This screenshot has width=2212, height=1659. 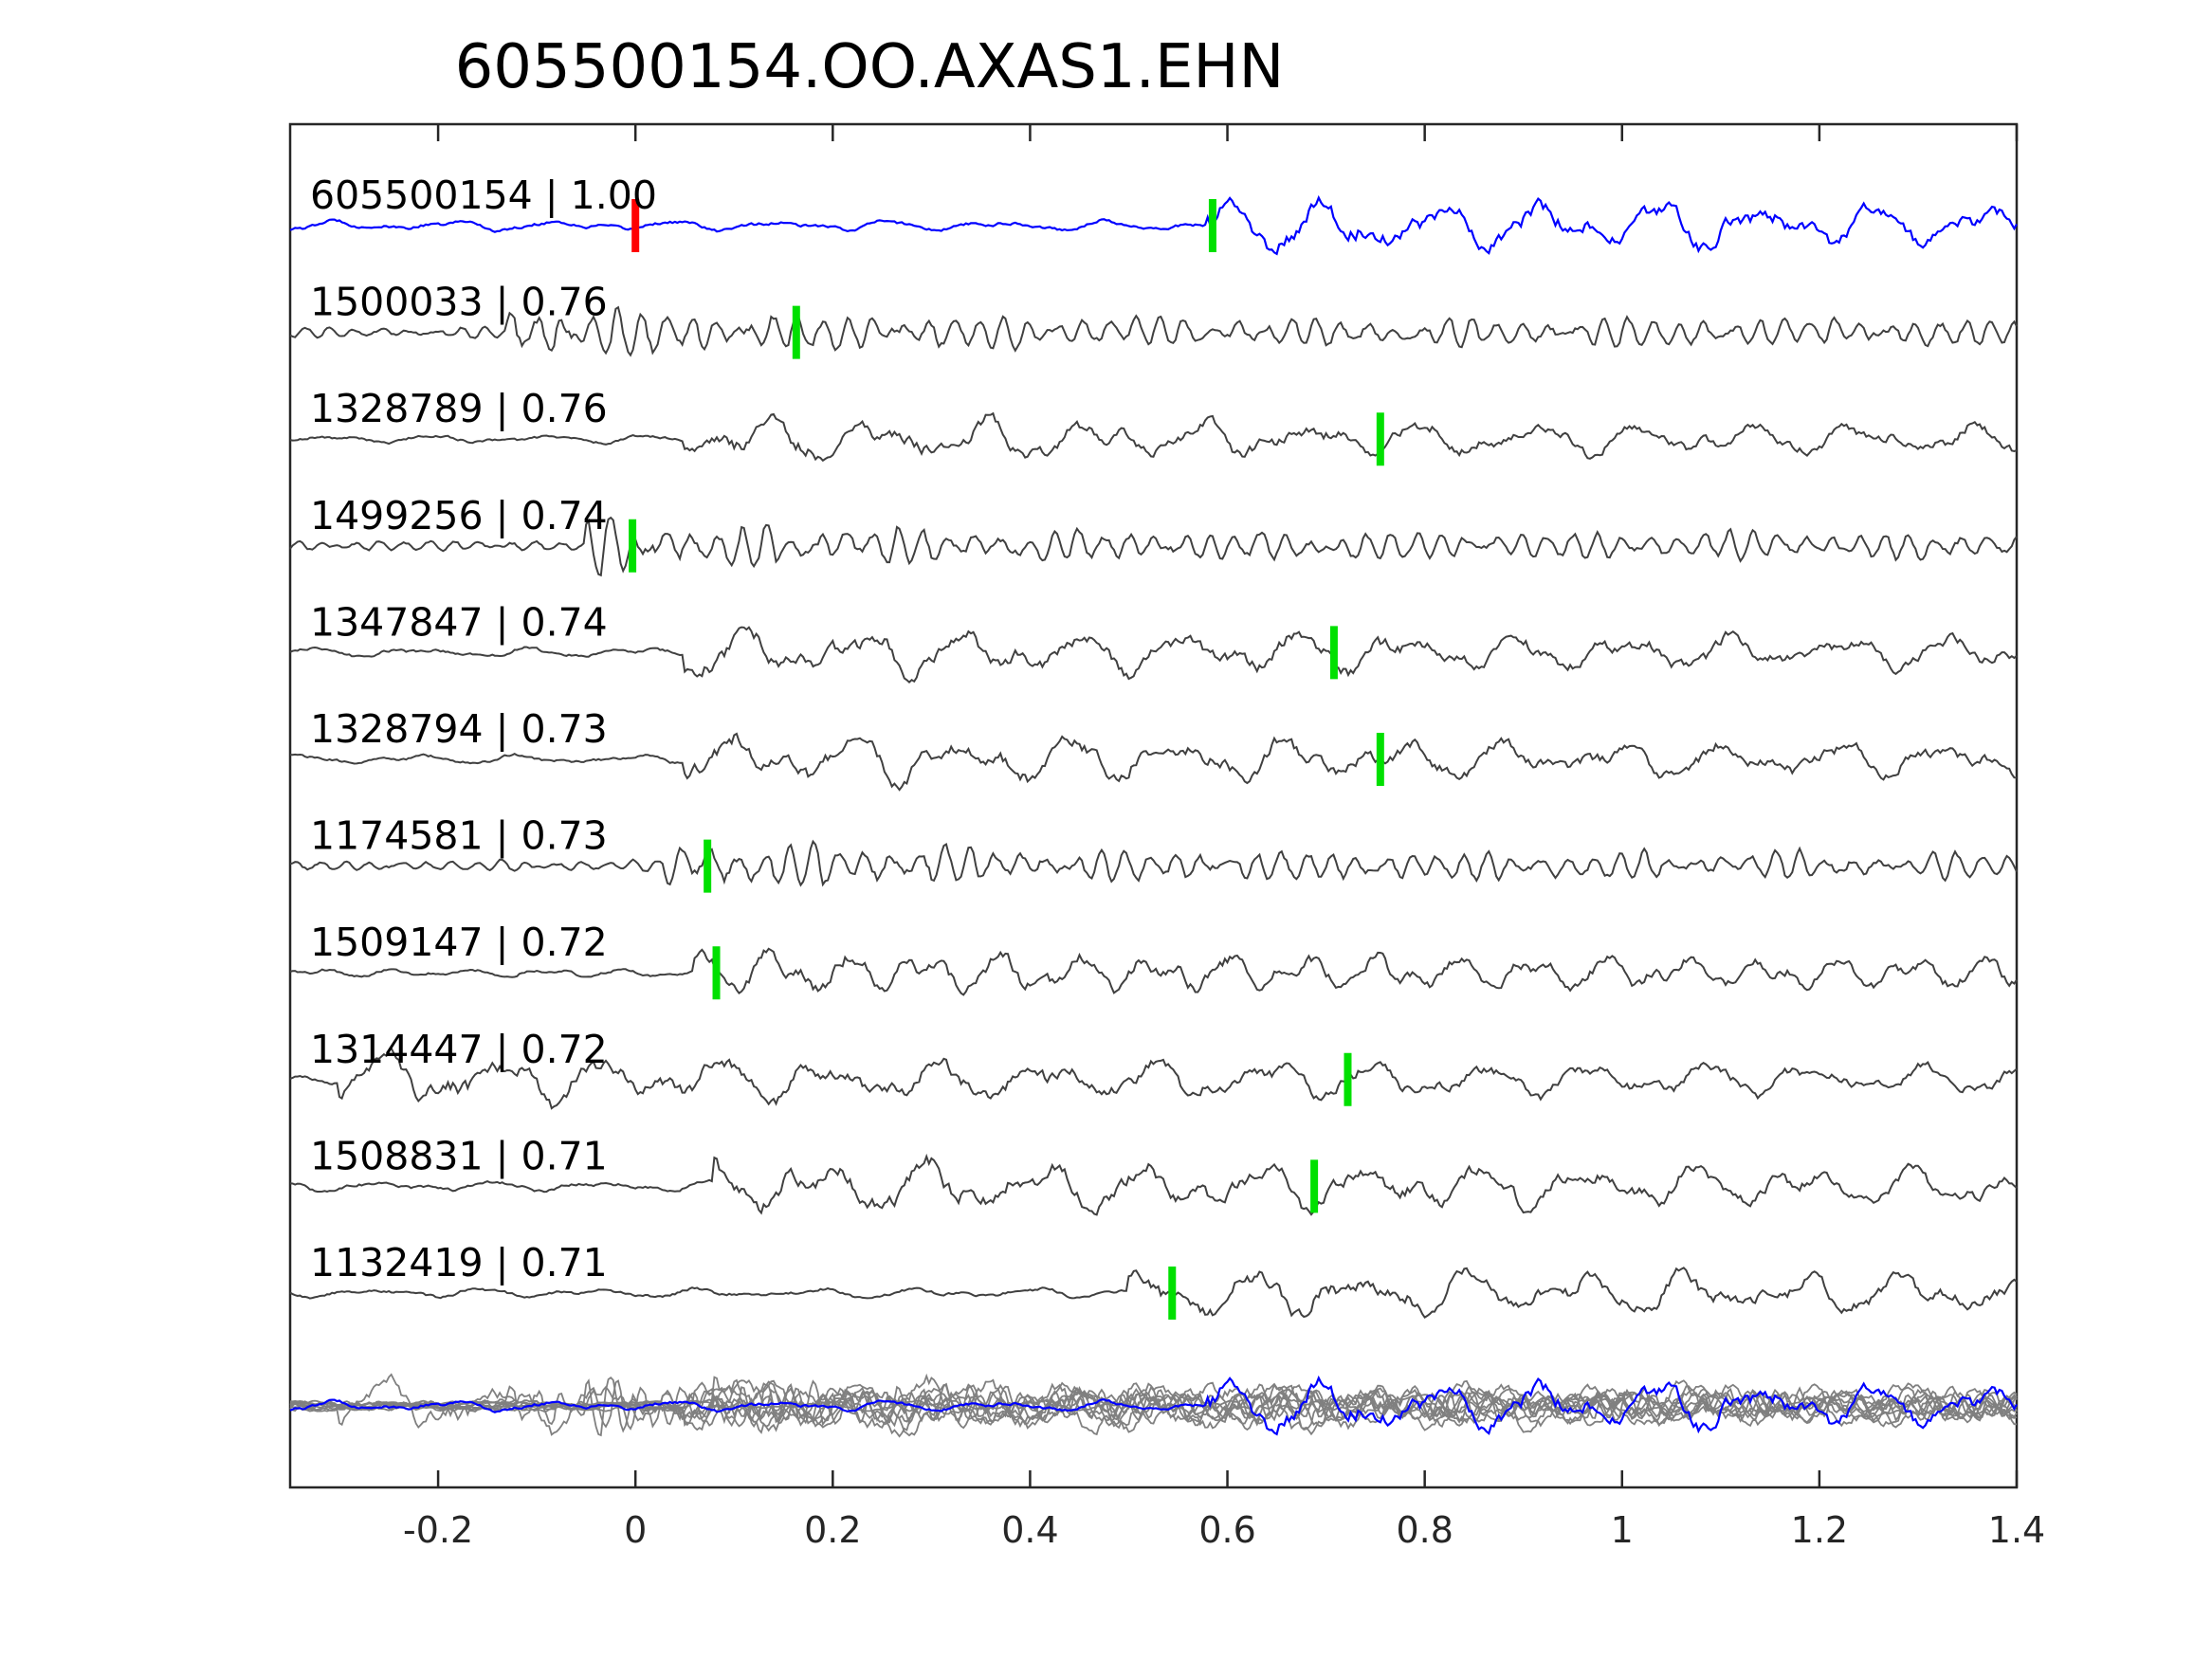 I want to click on trace-label-605500154: 605500154 | 1.00, so click(x=483, y=195).